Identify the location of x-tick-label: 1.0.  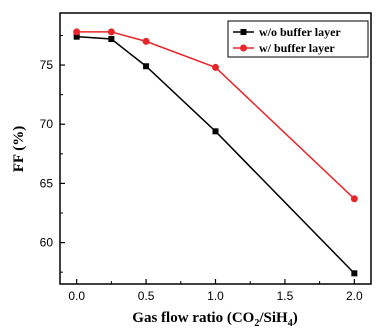
(215, 296).